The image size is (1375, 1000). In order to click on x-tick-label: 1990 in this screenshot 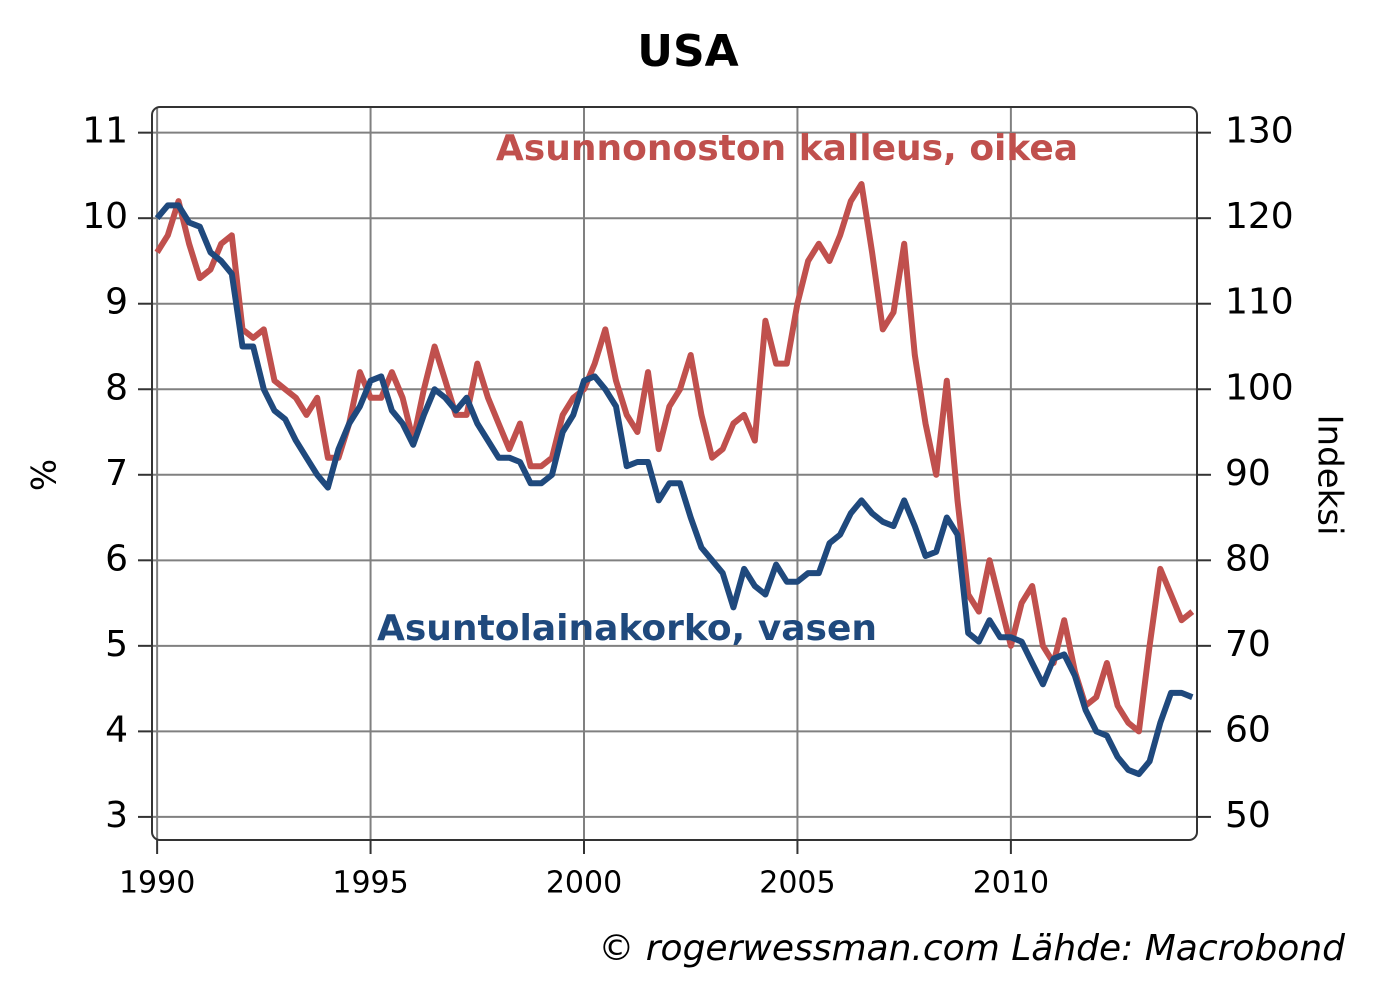, I will do `click(157, 883)`.